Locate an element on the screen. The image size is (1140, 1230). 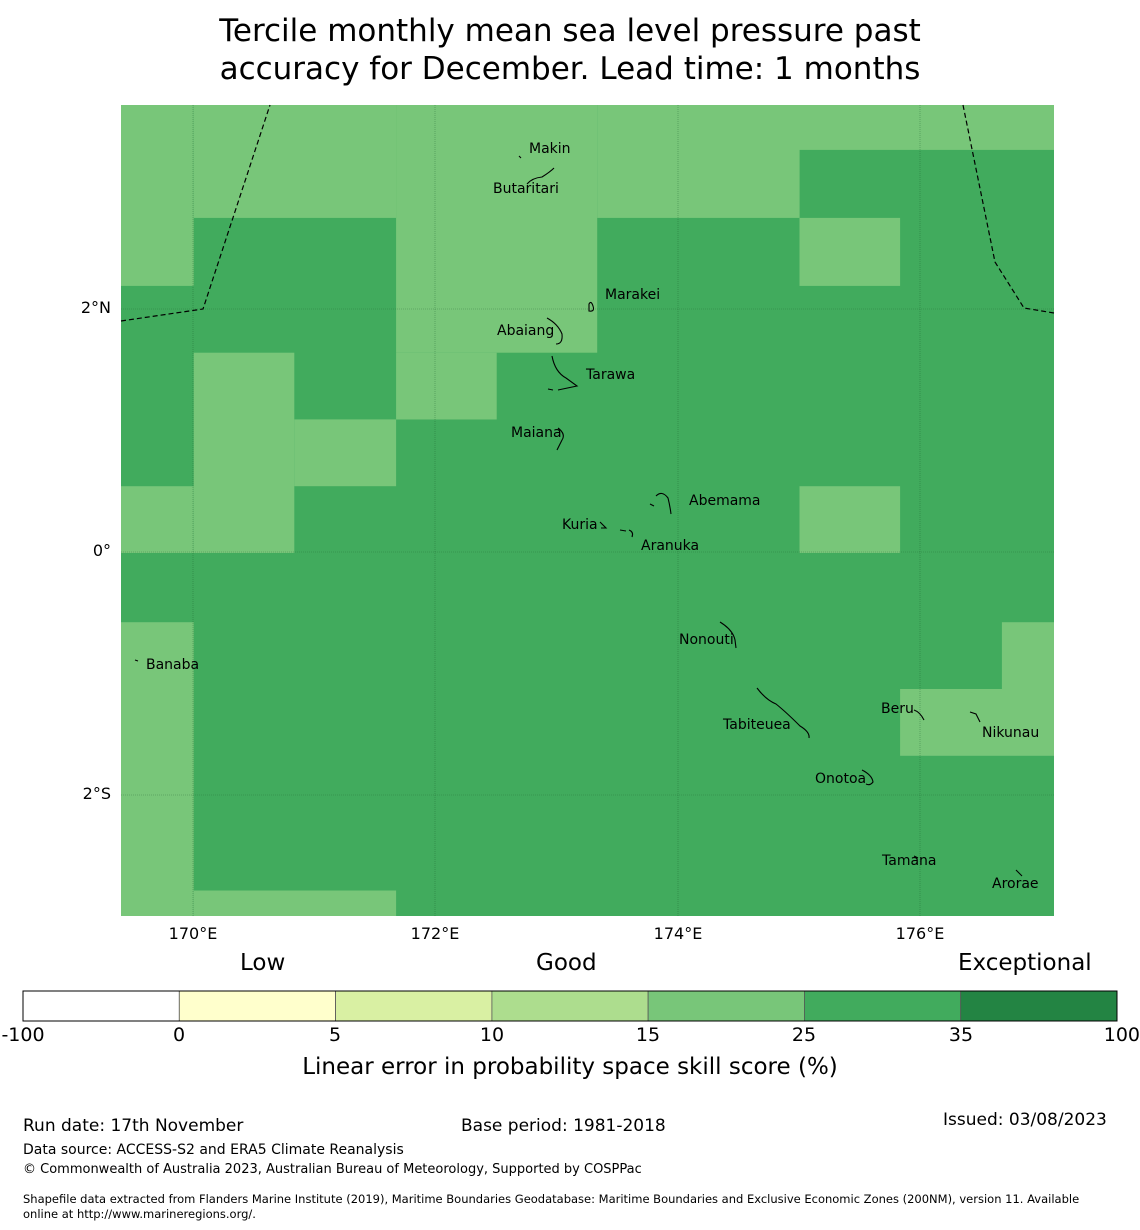
island-makin is located at coordinates (520, 157).